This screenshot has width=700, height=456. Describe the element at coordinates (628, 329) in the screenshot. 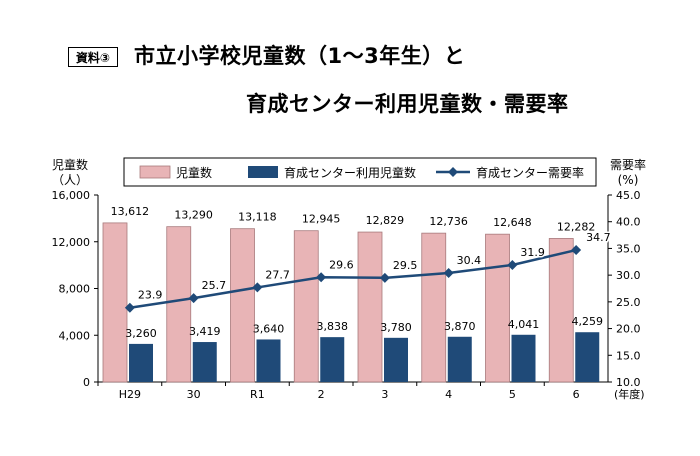

I see `right-tick-label: 20.0` at that location.